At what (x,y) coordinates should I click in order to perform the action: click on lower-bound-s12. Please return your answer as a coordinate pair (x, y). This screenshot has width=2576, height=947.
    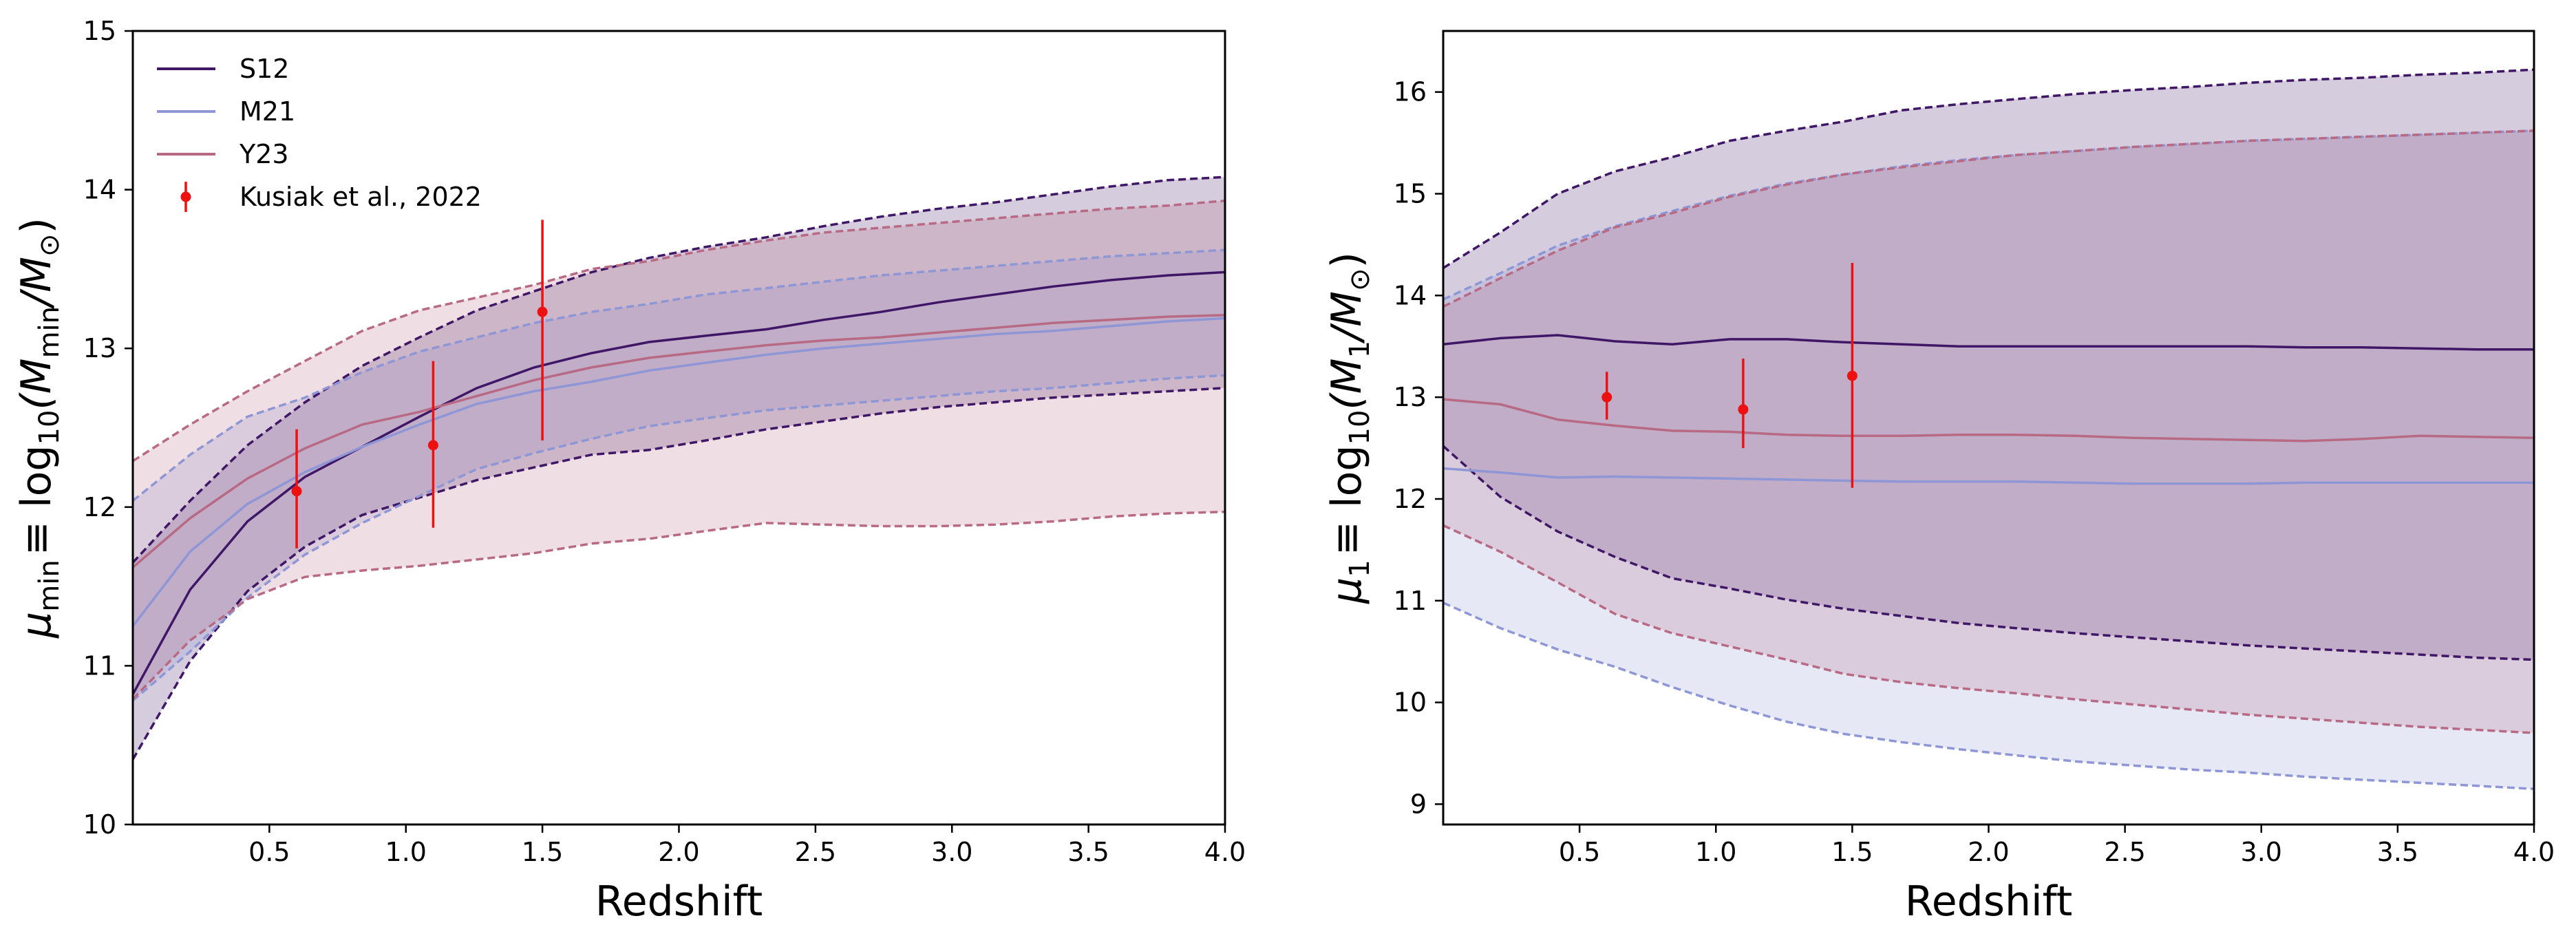
    Looking at the image, I should click on (1988, 553).